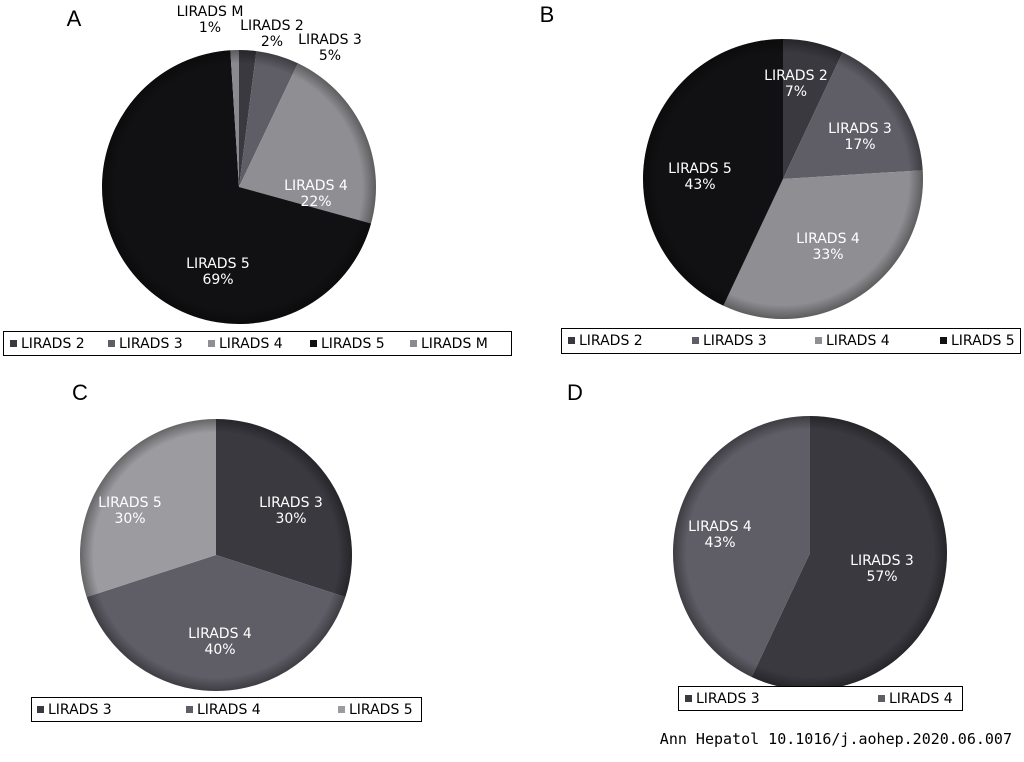 This screenshot has height=762, width=1024. I want to click on slice-label-percent: 22%, so click(315, 202).